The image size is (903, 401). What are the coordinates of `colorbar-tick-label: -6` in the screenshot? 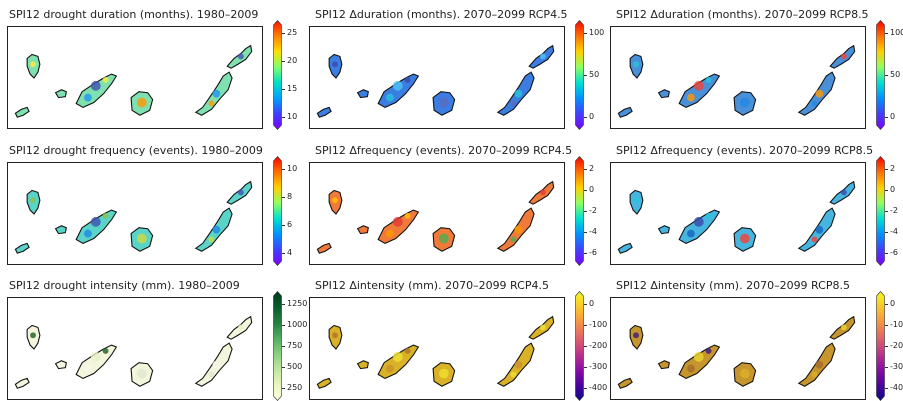 It's located at (894, 252).